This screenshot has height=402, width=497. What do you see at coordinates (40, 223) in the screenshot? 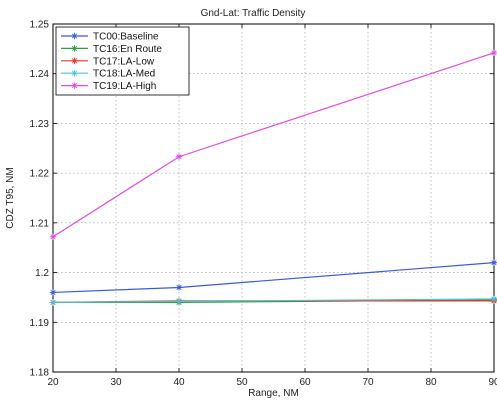
I see `y-tick-label: 1.21` at bounding box center [40, 223].